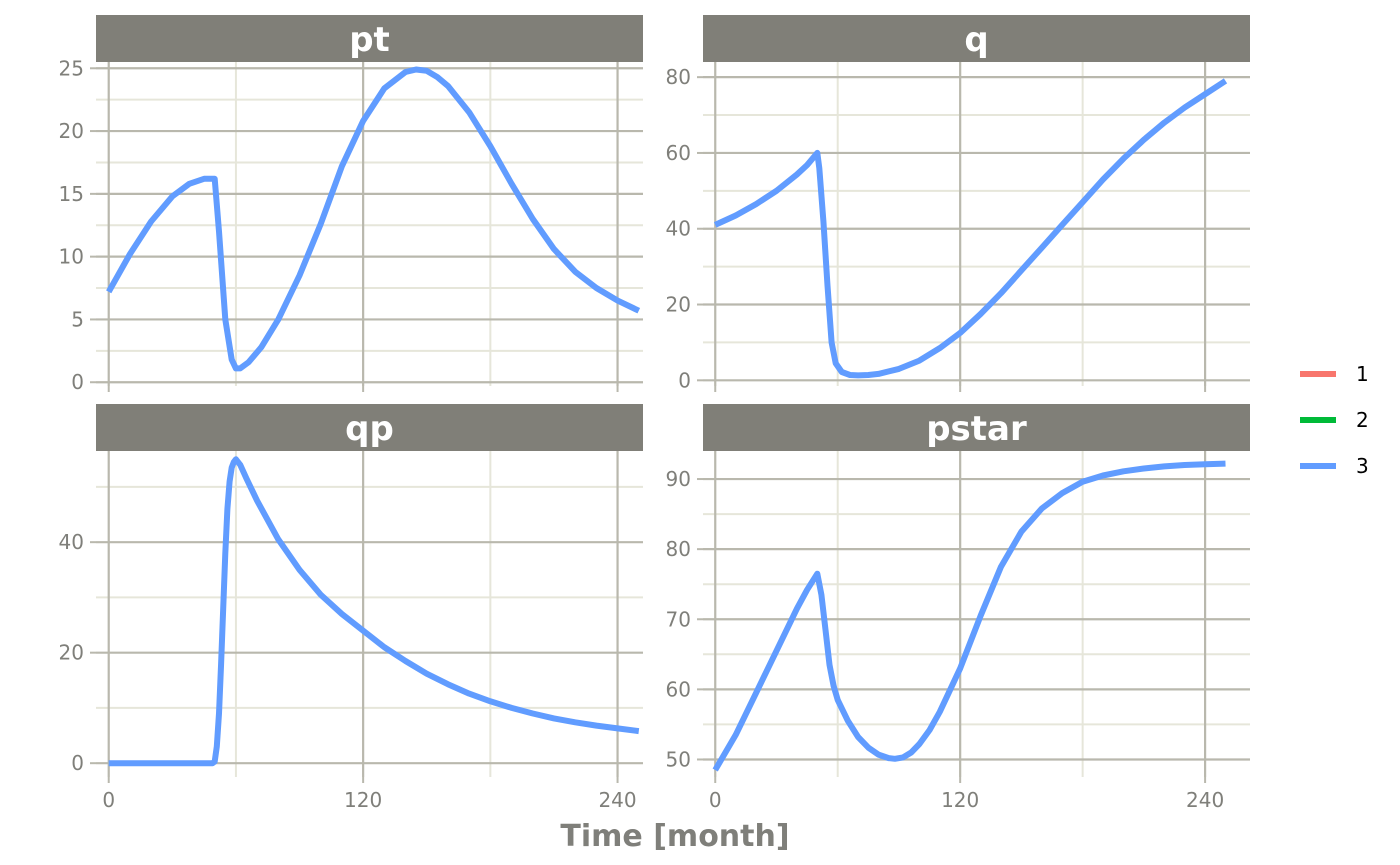 This screenshot has height=865, width=1400. I want to click on legend-label: 3, so click(1362, 466).